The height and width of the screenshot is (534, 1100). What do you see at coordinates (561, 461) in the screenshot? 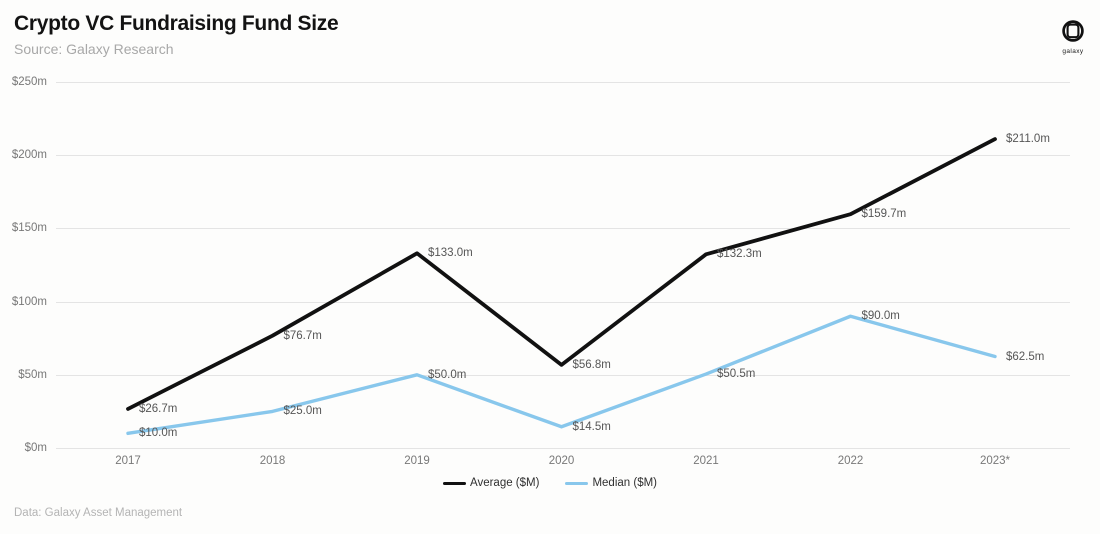
I see `x-tick-label: 2020` at bounding box center [561, 461].